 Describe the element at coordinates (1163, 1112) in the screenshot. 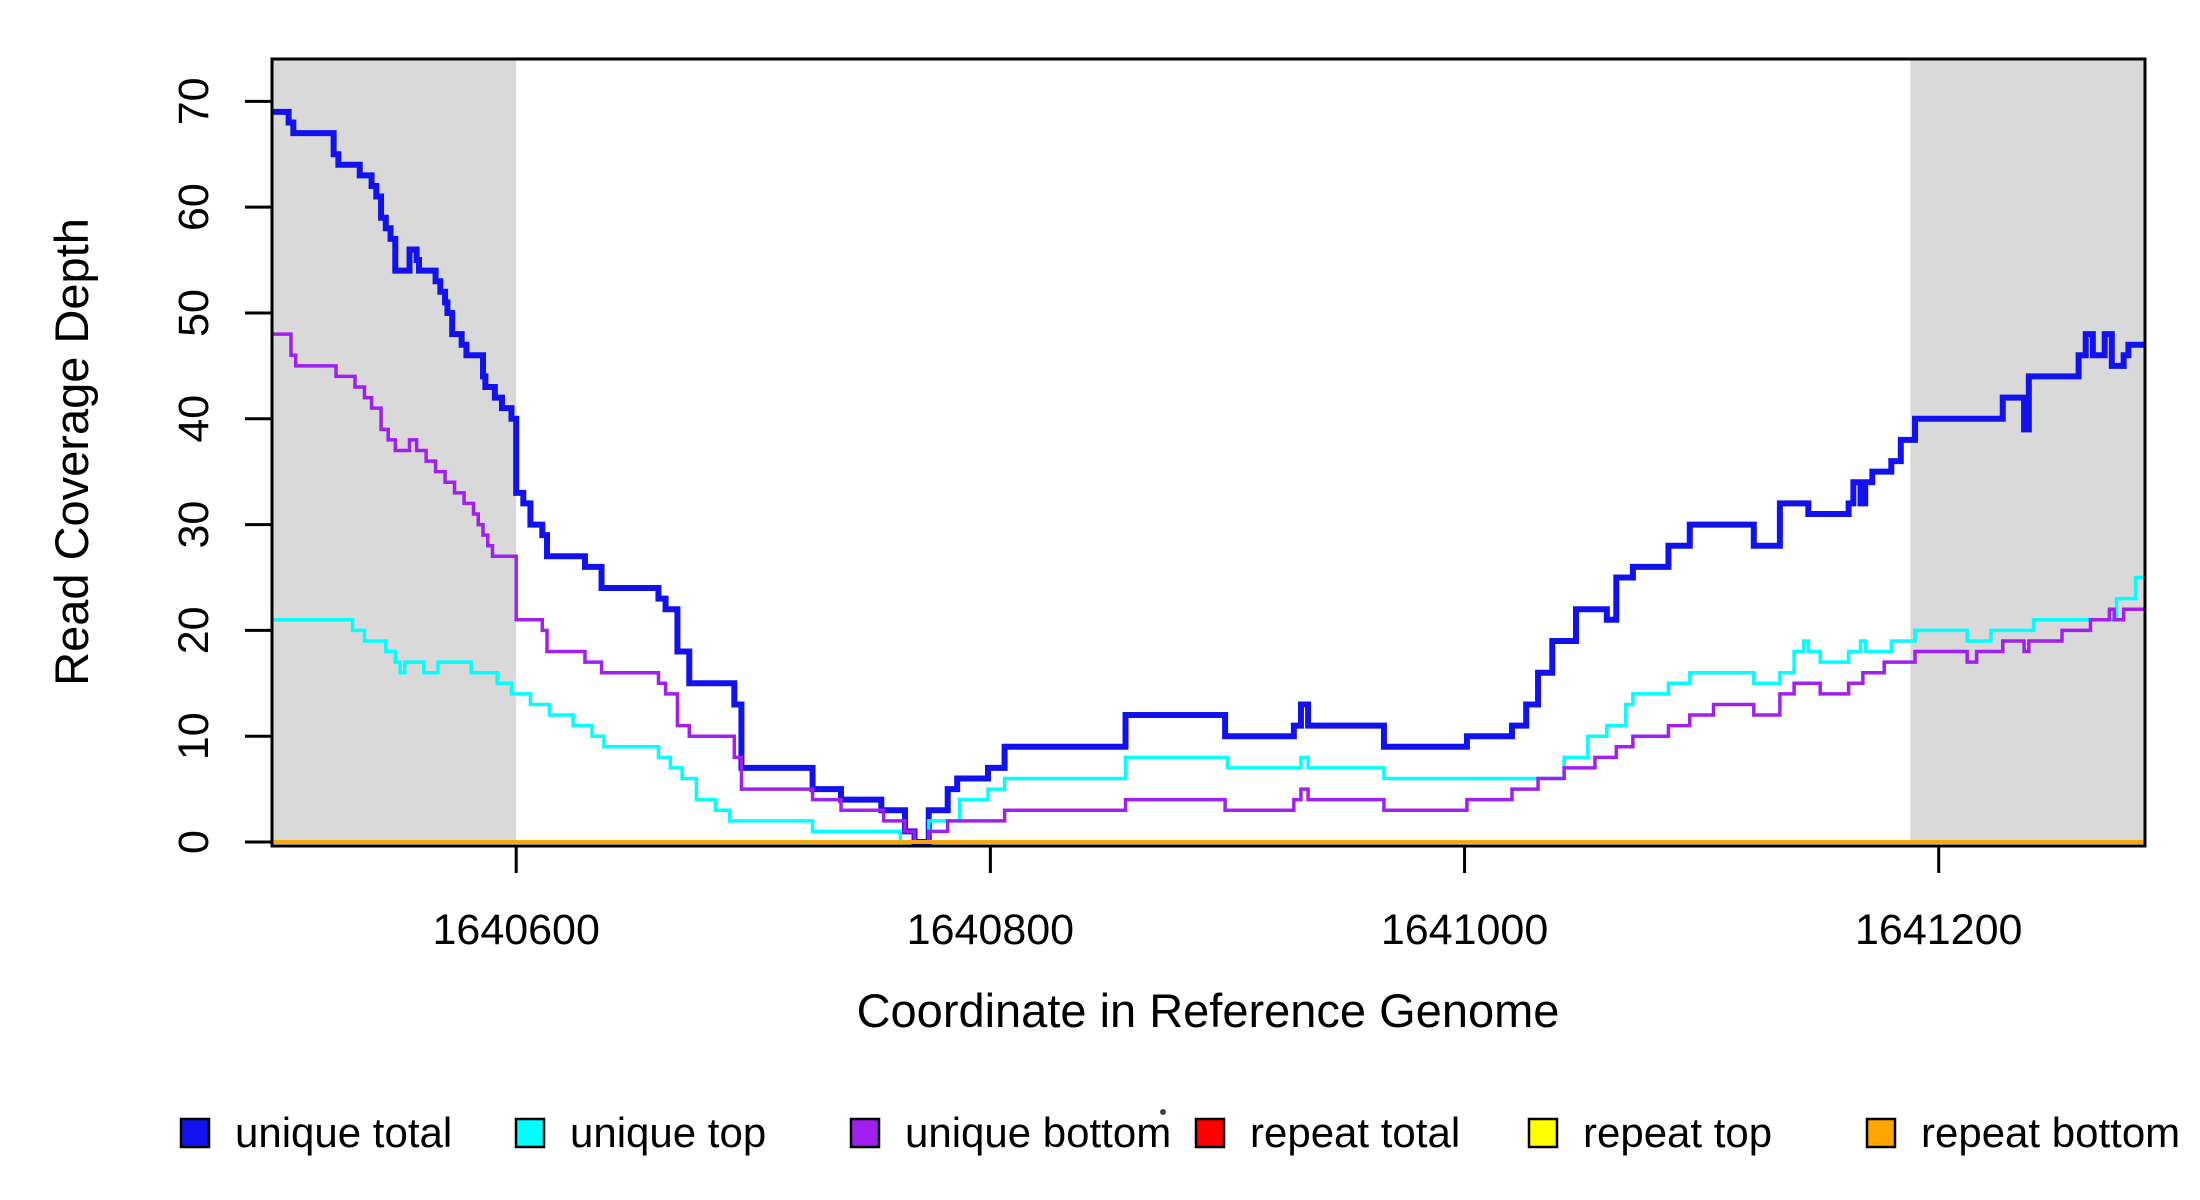

I see `stray-dot` at that location.